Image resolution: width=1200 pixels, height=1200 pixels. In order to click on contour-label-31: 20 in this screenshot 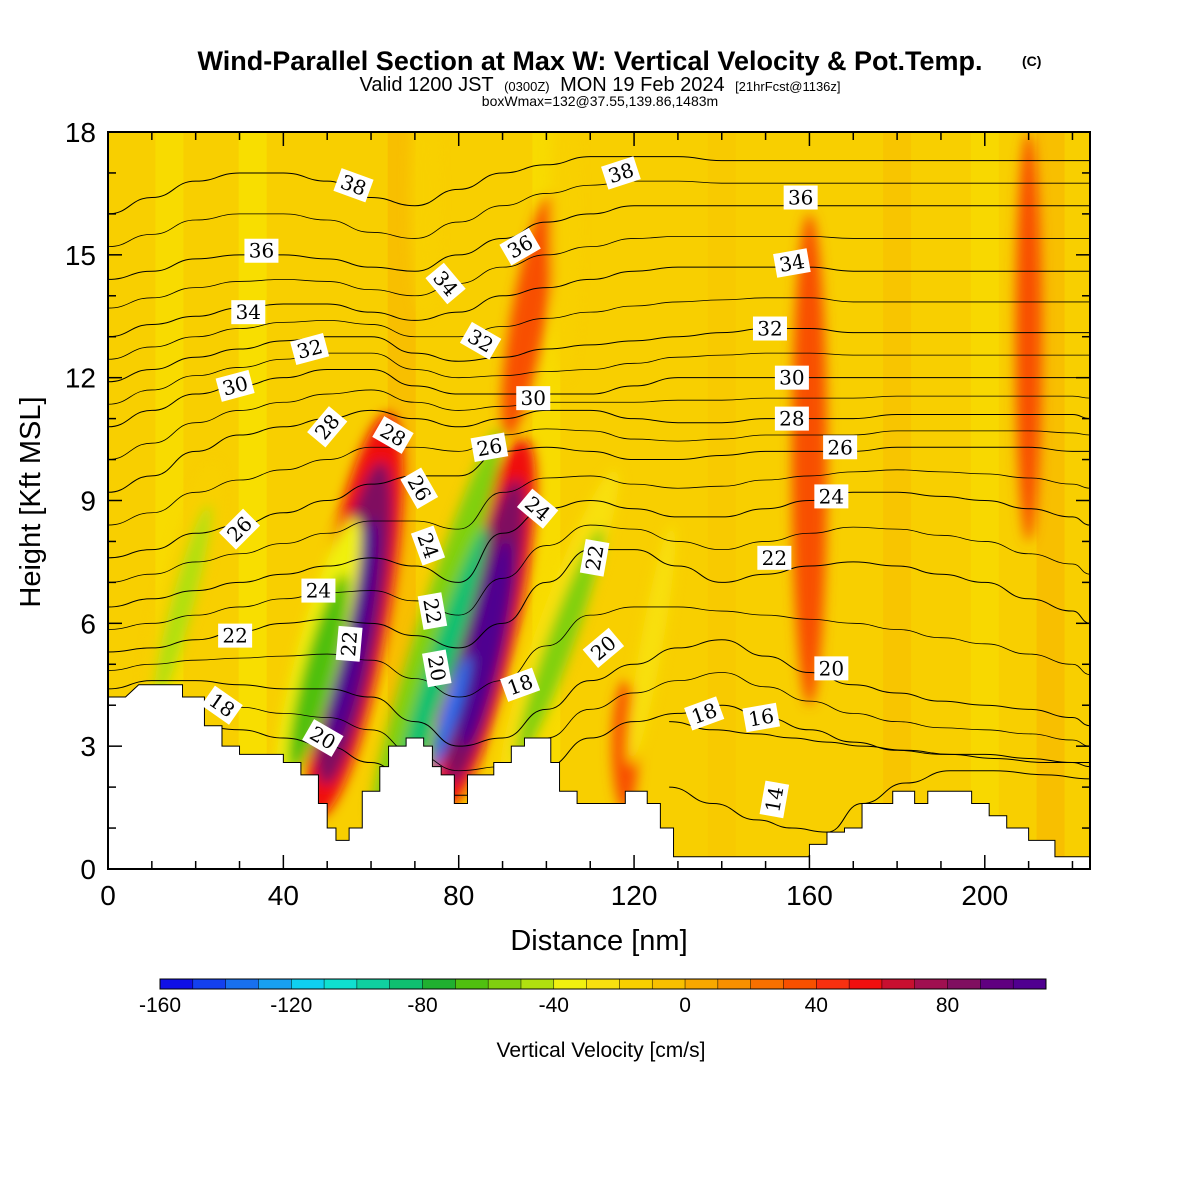, I will do `click(831, 668)`.